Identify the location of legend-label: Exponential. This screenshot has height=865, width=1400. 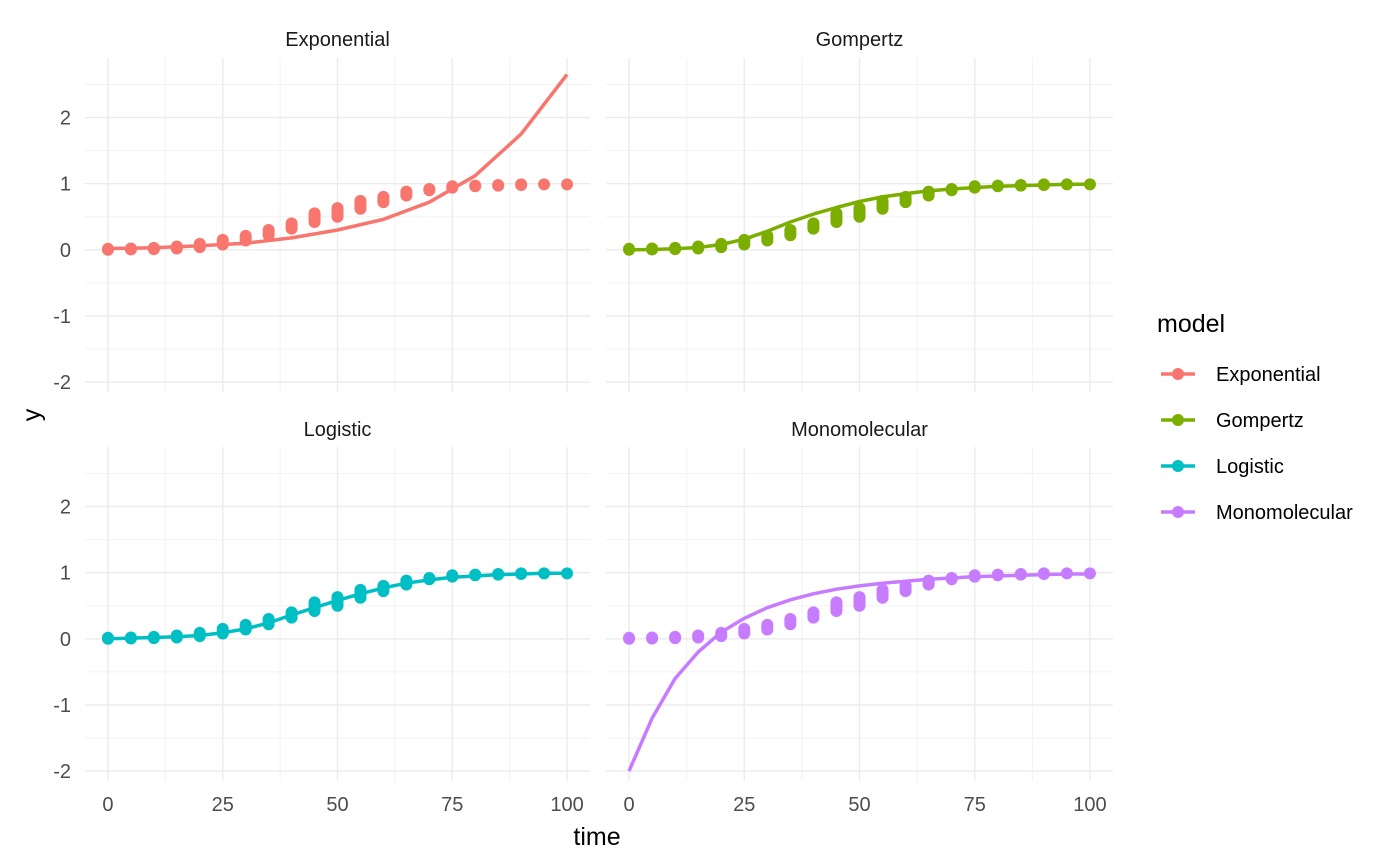
(1268, 375).